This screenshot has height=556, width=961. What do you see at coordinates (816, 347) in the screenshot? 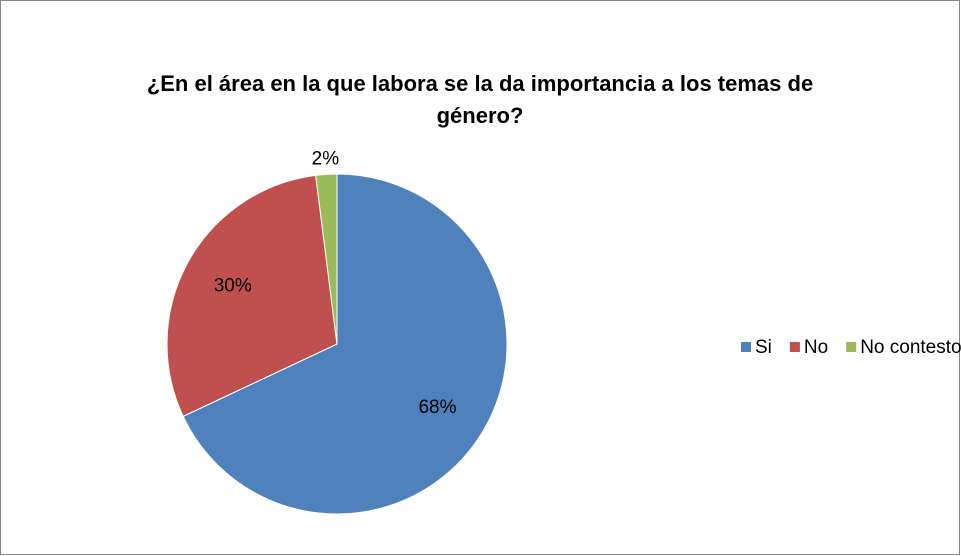
I see `legend-label: No` at bounding box center [816, 347].